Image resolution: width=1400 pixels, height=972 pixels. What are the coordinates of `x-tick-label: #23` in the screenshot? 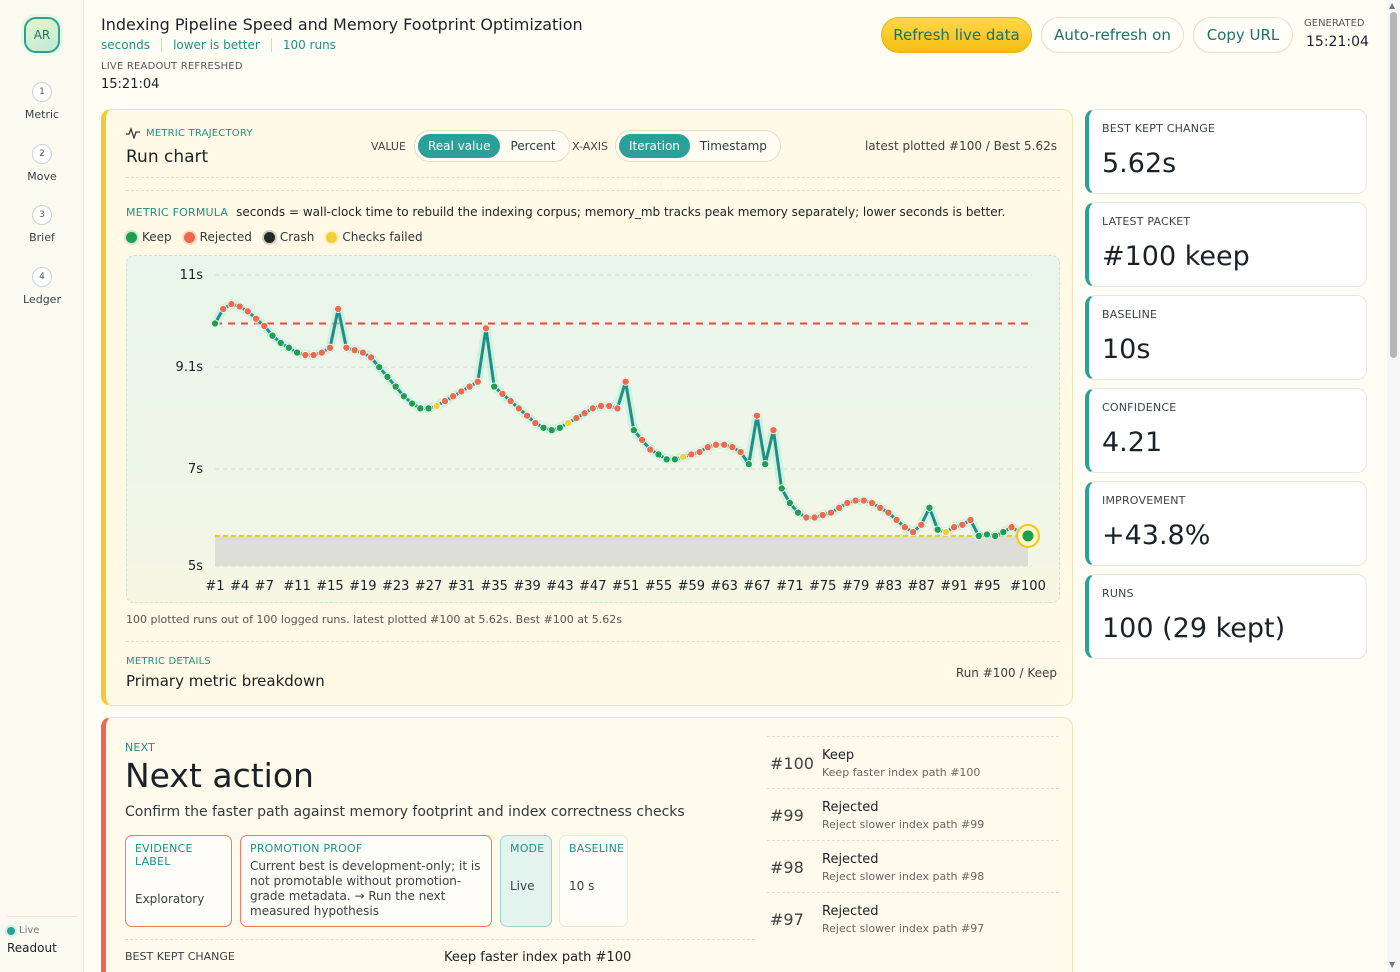 It's located at (395, 586).